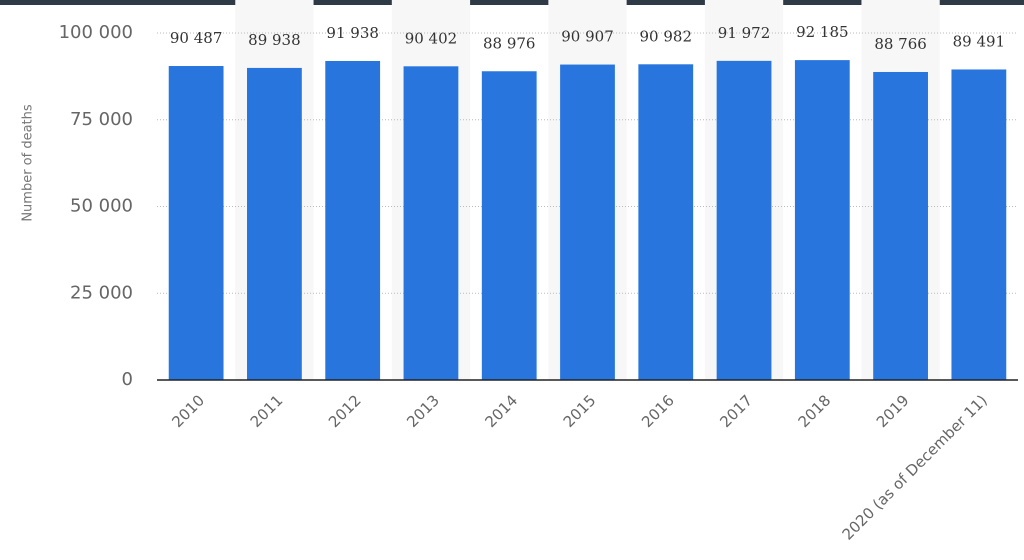 This screenshot has width=1024, height=560. I want to click on y-axis-label: Number of deaths, so click(28, 163).